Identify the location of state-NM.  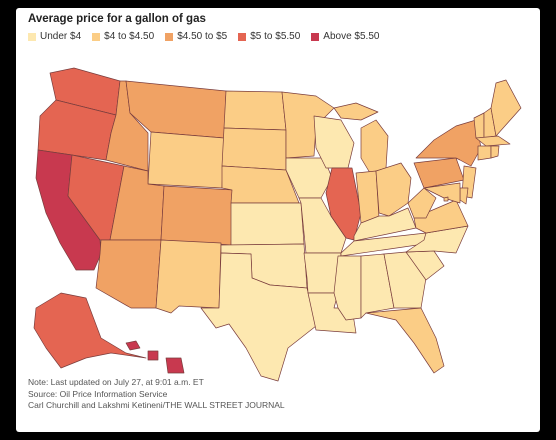
(188, 276).